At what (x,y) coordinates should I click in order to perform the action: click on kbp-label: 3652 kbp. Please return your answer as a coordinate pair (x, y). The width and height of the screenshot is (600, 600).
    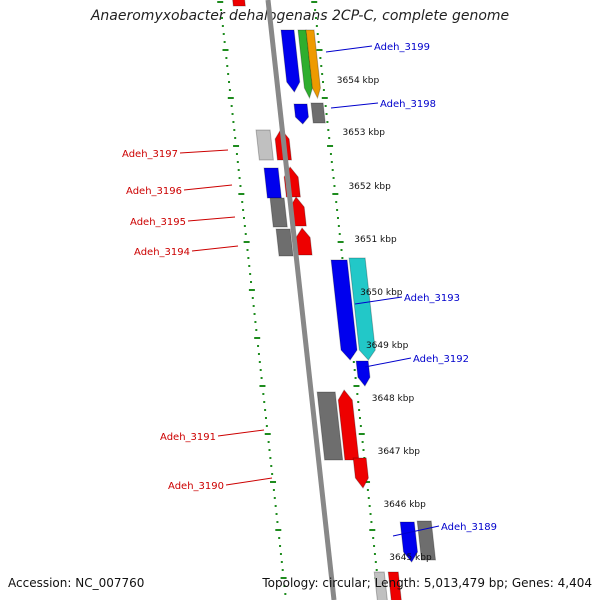
    Looking at the image, I should click on (369, 187).